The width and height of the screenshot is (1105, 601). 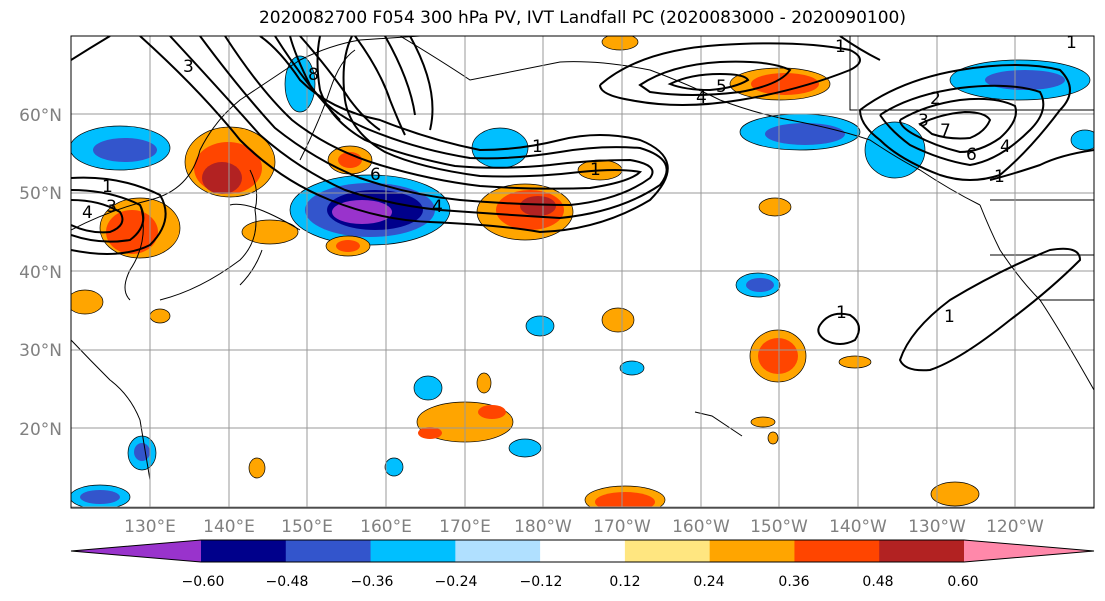 I want to click on contour-label-5: 5, so click(x=721, y=87).